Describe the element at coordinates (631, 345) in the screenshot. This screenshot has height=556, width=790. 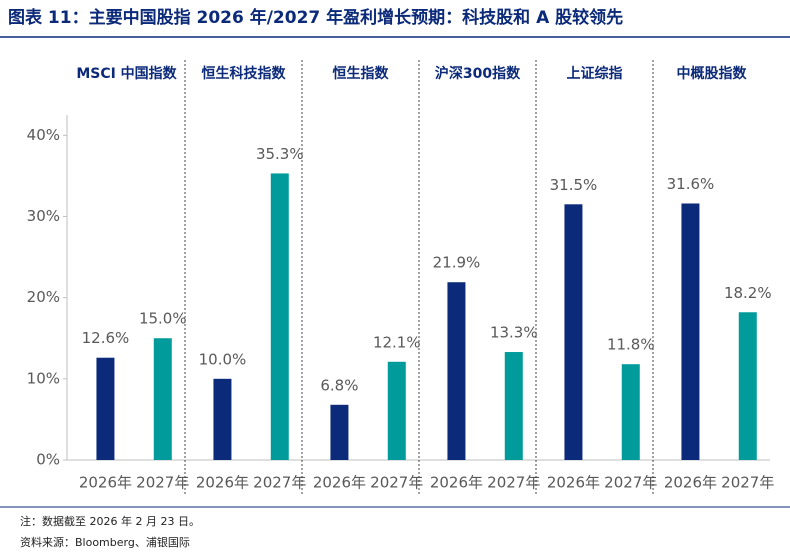
I see `value-label: 11.8%` at that location.